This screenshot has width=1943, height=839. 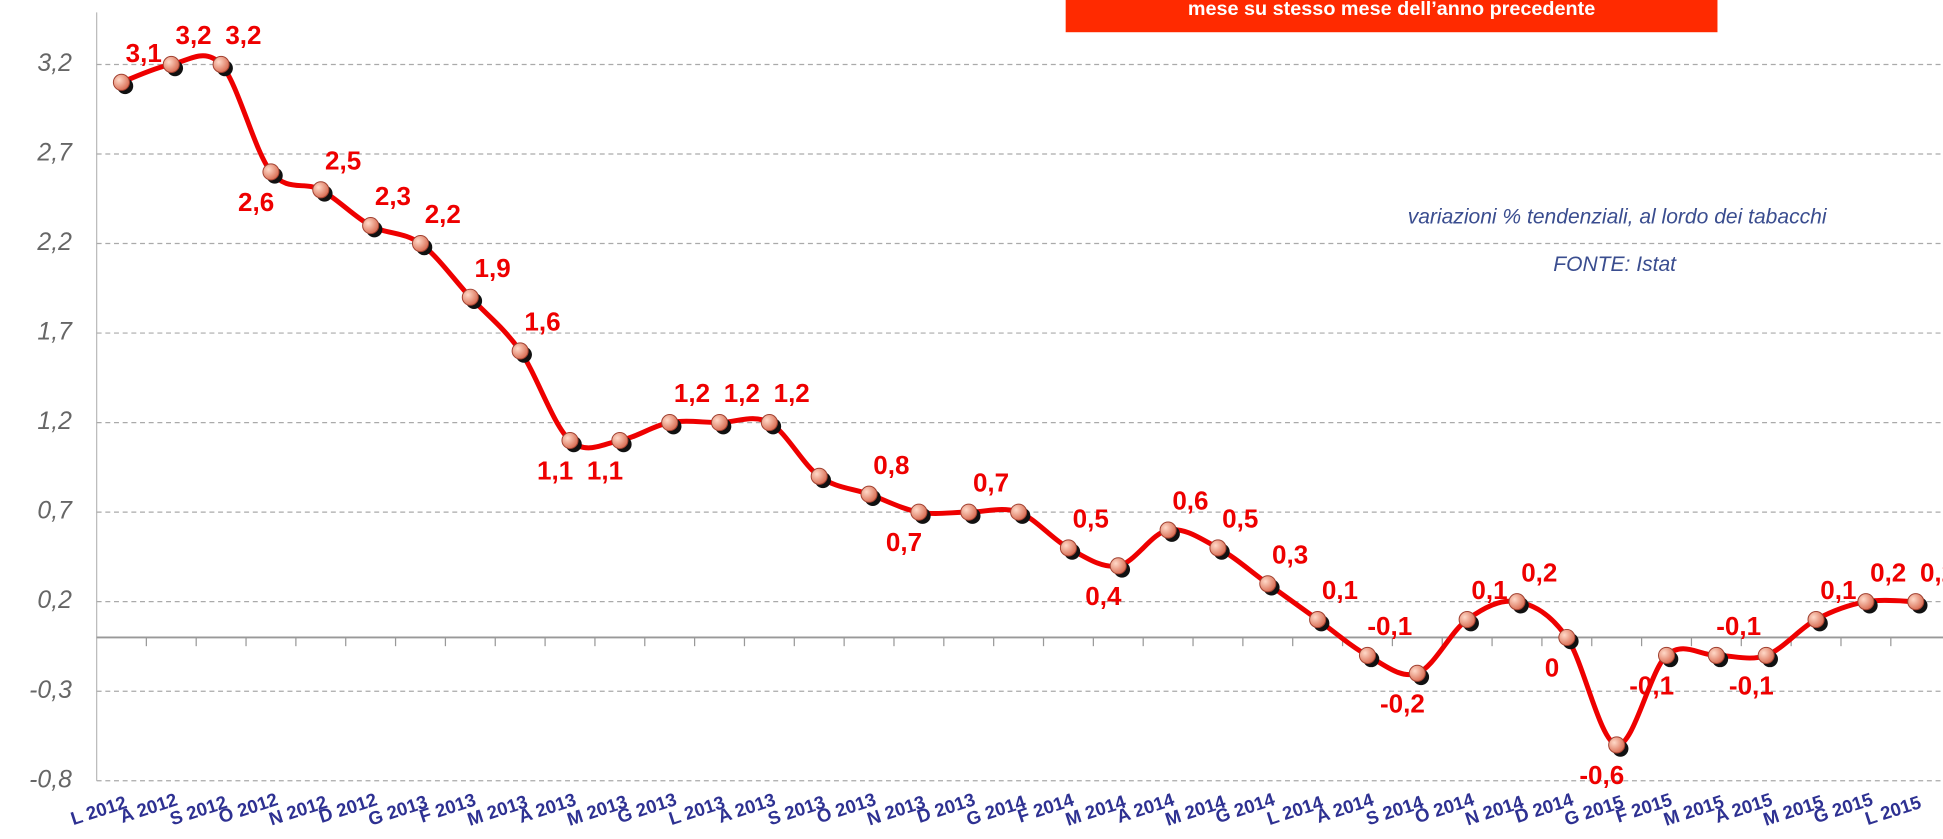 What do you see at coordinates (1402, 703) in the screenshot?
I see `data-label: -0,2` at bounding box center [1402, 703].